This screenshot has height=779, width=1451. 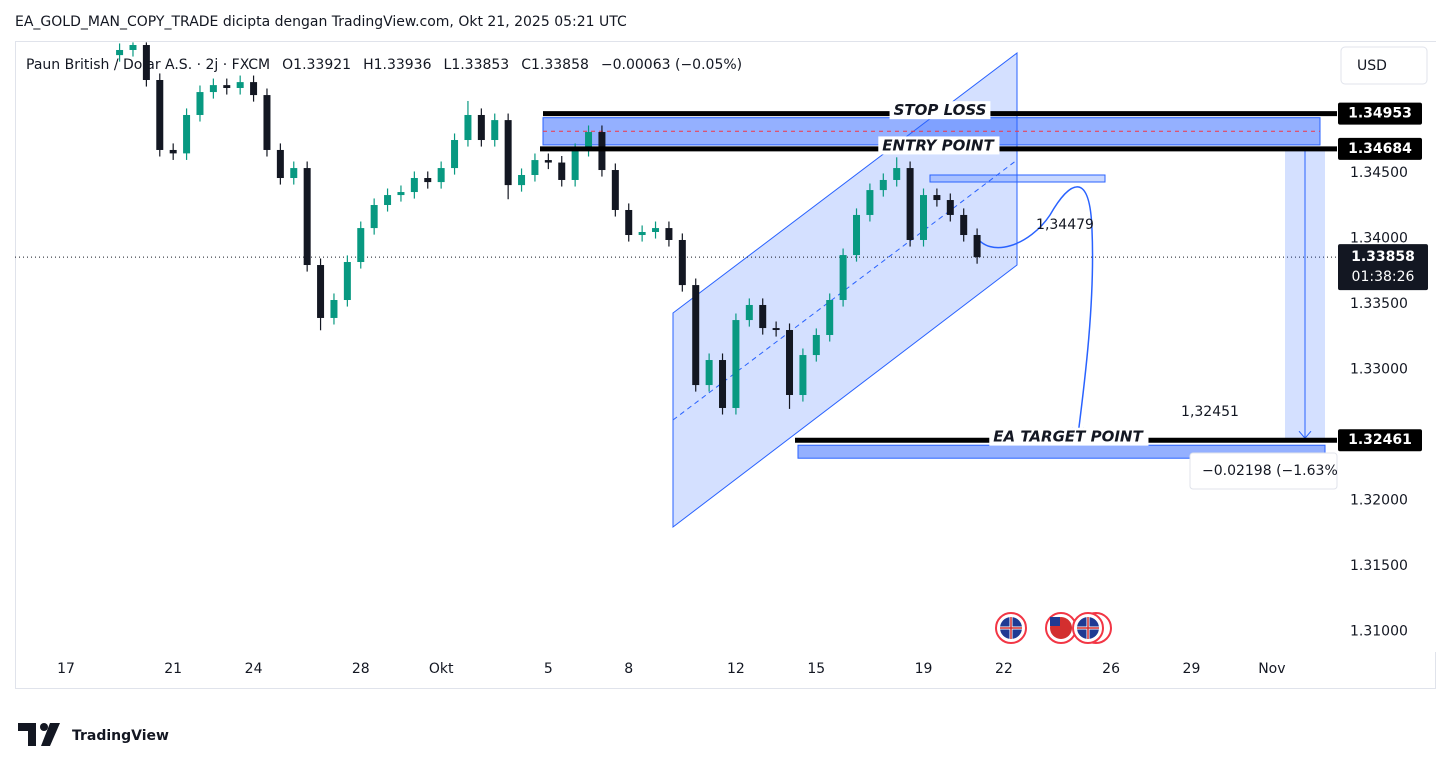 I want to click on annotation: 1,34479, so click(x=1065, y=225).